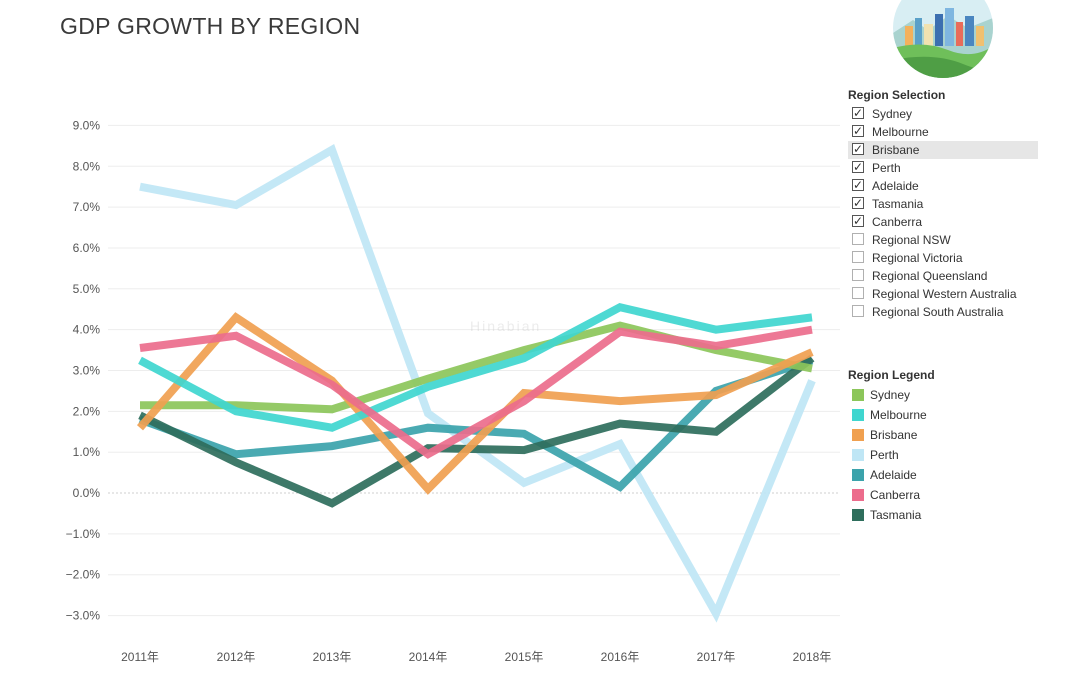  I want to click on legend-item: Adelaide, so click(891, 475).